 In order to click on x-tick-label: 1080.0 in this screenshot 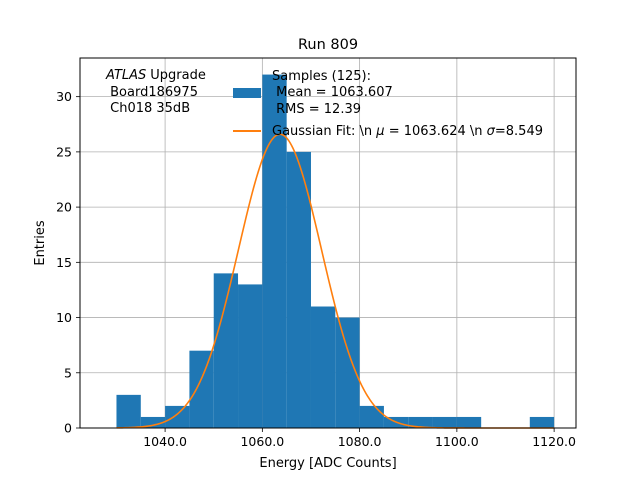, I will do `click(360, 441)`.